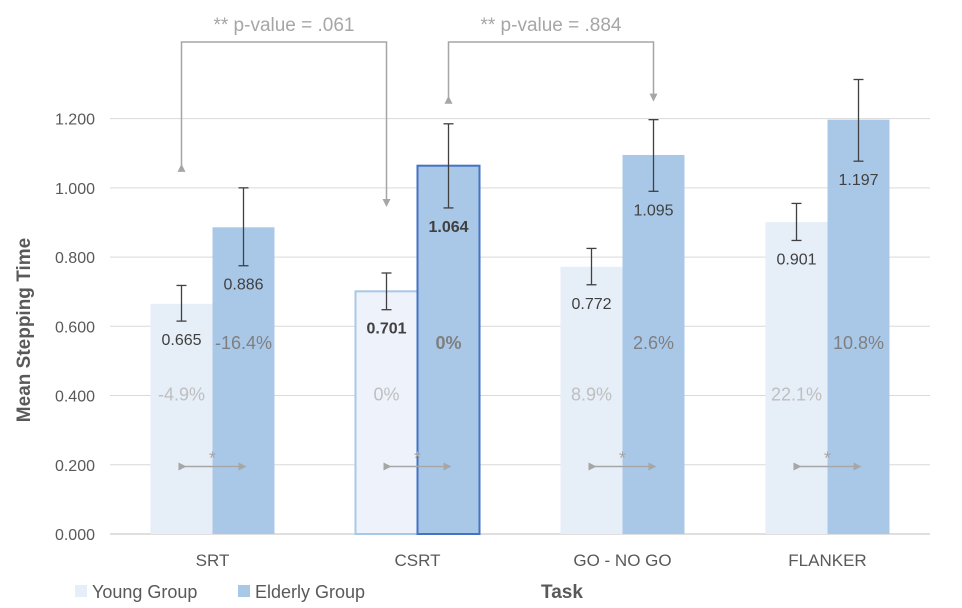  What do you see at coordinates (75, 466) in the screenshot?
I see `y-tick-label: 0.200` at bounding box center [75, 466].